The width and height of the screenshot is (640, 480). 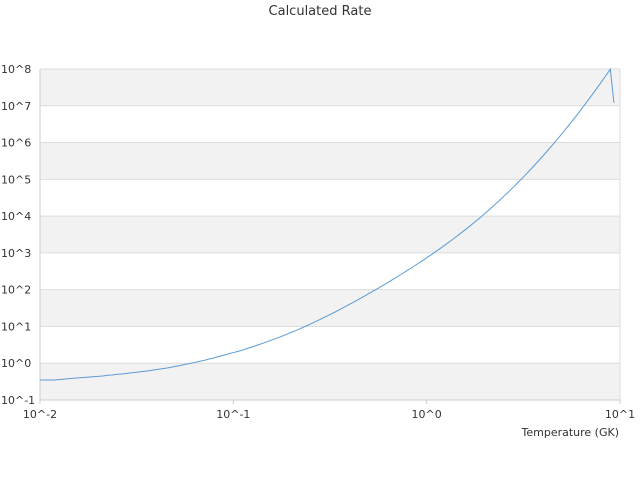 What do you see at coordinates (16, 326) in the screenshot?
I see `y-tick-label: 10^1` at bounding box center [16, 326].